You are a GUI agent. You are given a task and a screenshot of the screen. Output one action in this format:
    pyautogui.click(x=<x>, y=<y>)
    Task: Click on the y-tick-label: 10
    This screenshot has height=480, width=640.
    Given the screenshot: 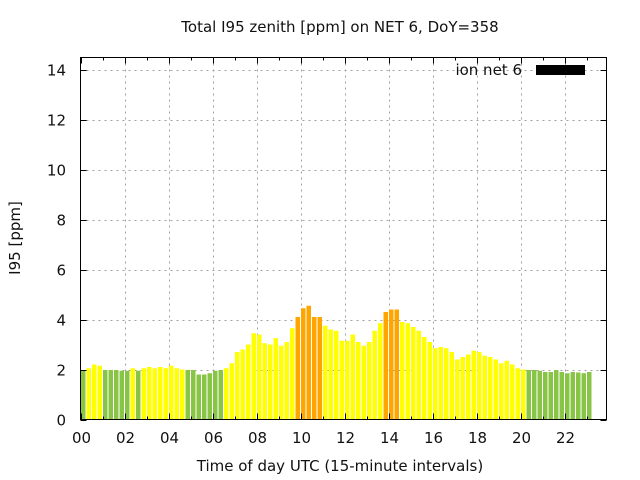 What is the action you would take?
    pyautogui.click(x=56, y=171)
    